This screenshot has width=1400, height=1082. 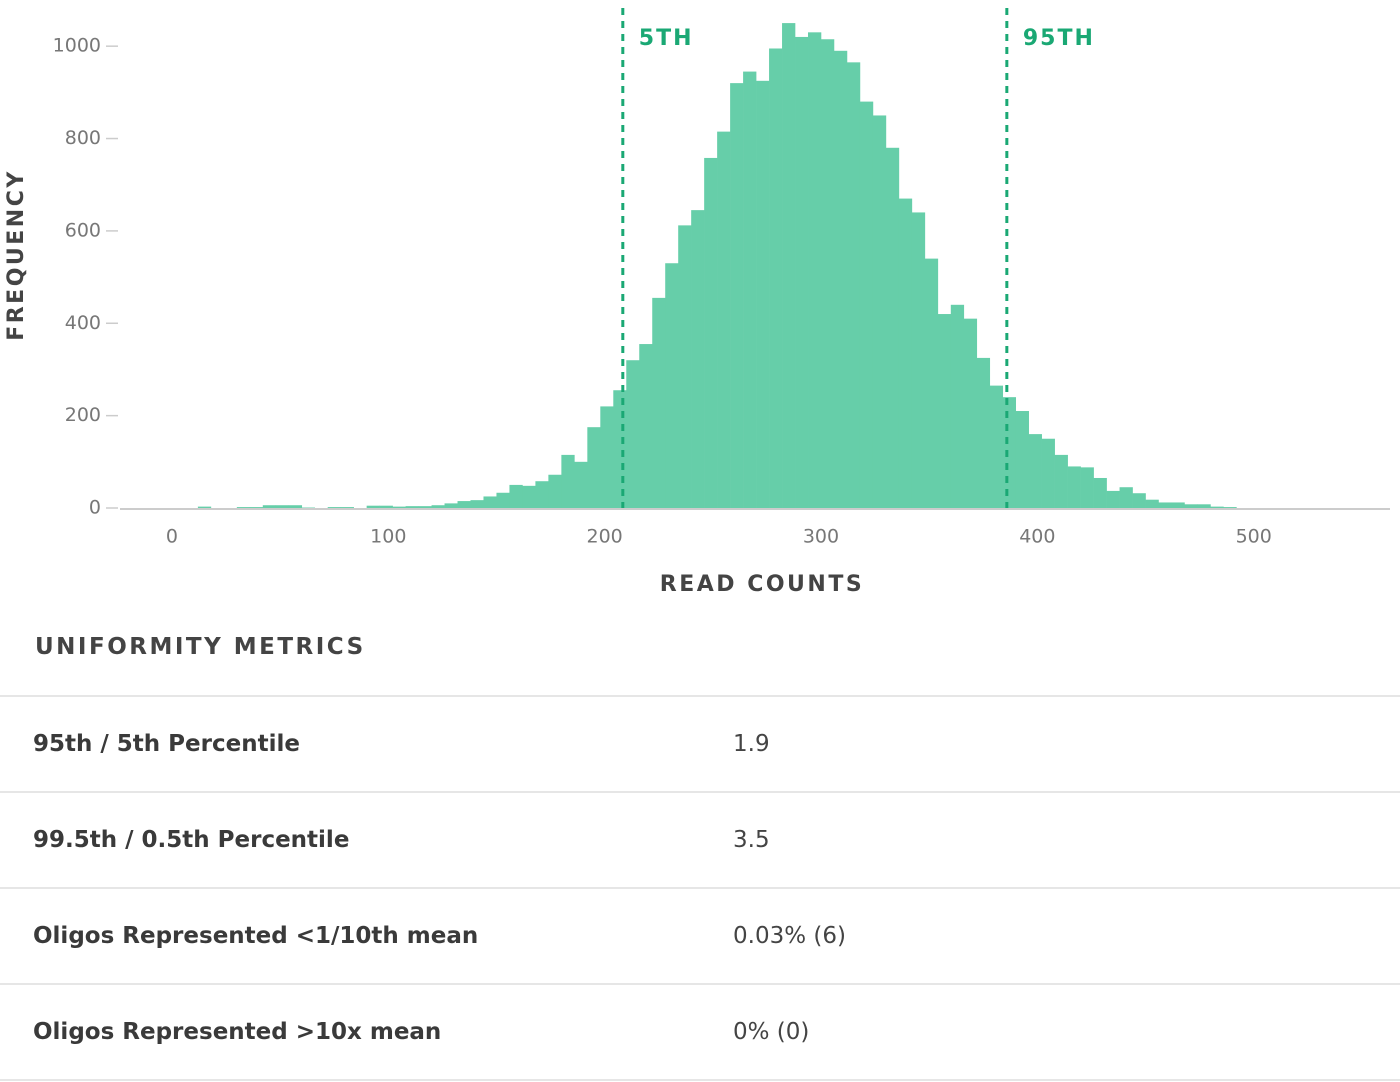 I want to click on metric-name: Oligos Represented >10x mean, so click(x=237, y=1032).